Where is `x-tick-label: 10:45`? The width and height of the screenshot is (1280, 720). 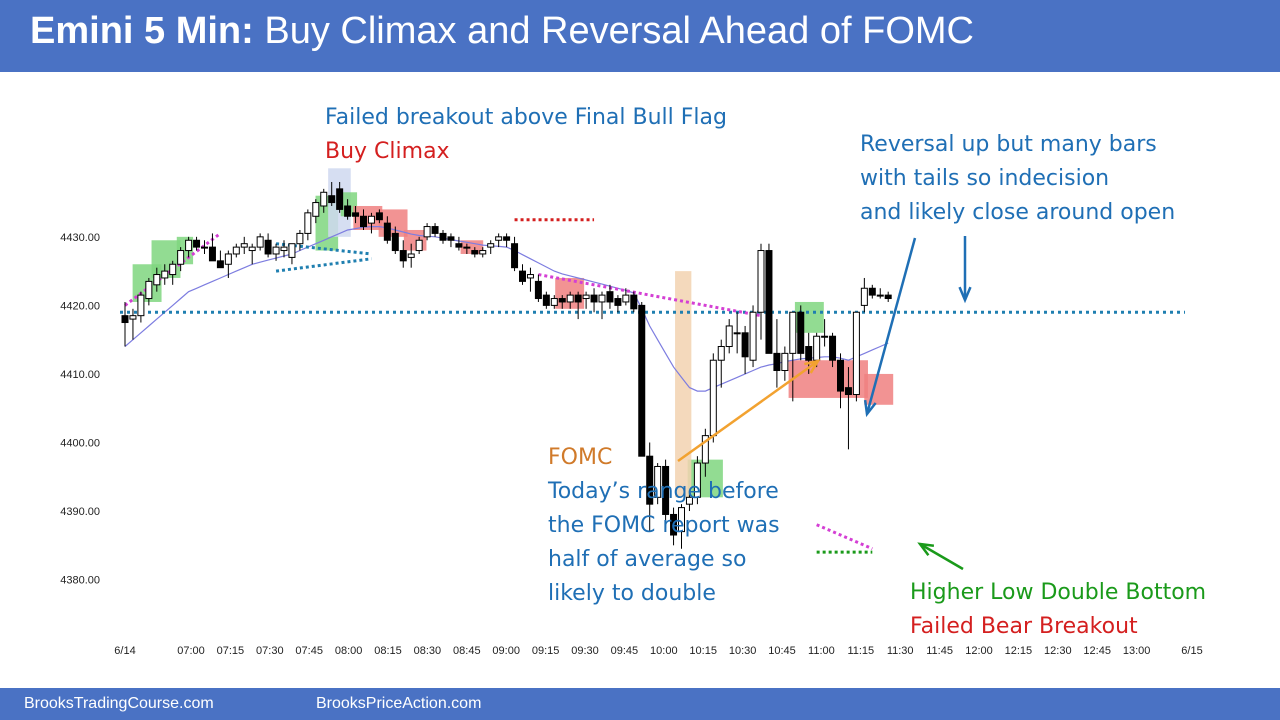 x-tick-label: 10:45 is located at coordinates (782, 651).